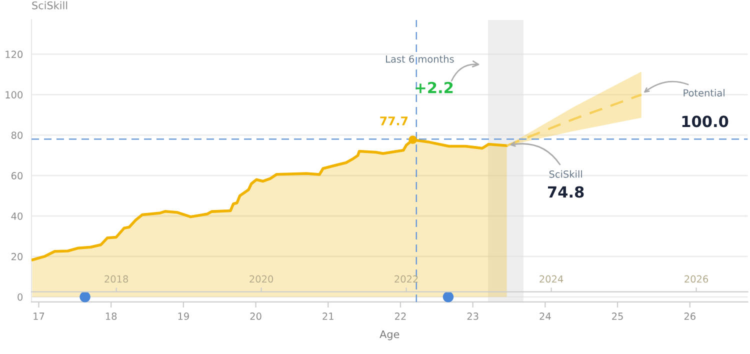  What do you see at coordinates (696, 279) in the screenshot?
I see `x2-tick-label: 2026` at bounding box center [696, 279].